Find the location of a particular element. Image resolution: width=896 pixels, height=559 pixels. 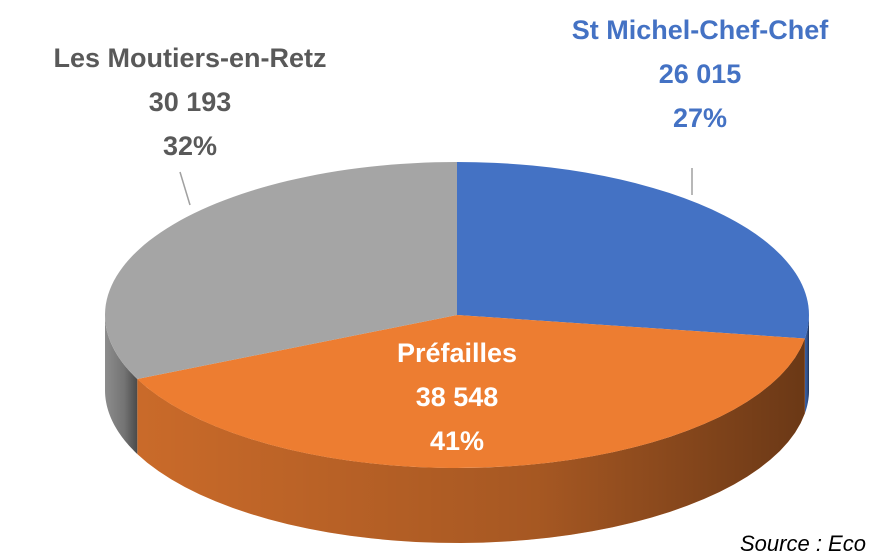

percent-label: 41% is located at coordinates (457, 441).